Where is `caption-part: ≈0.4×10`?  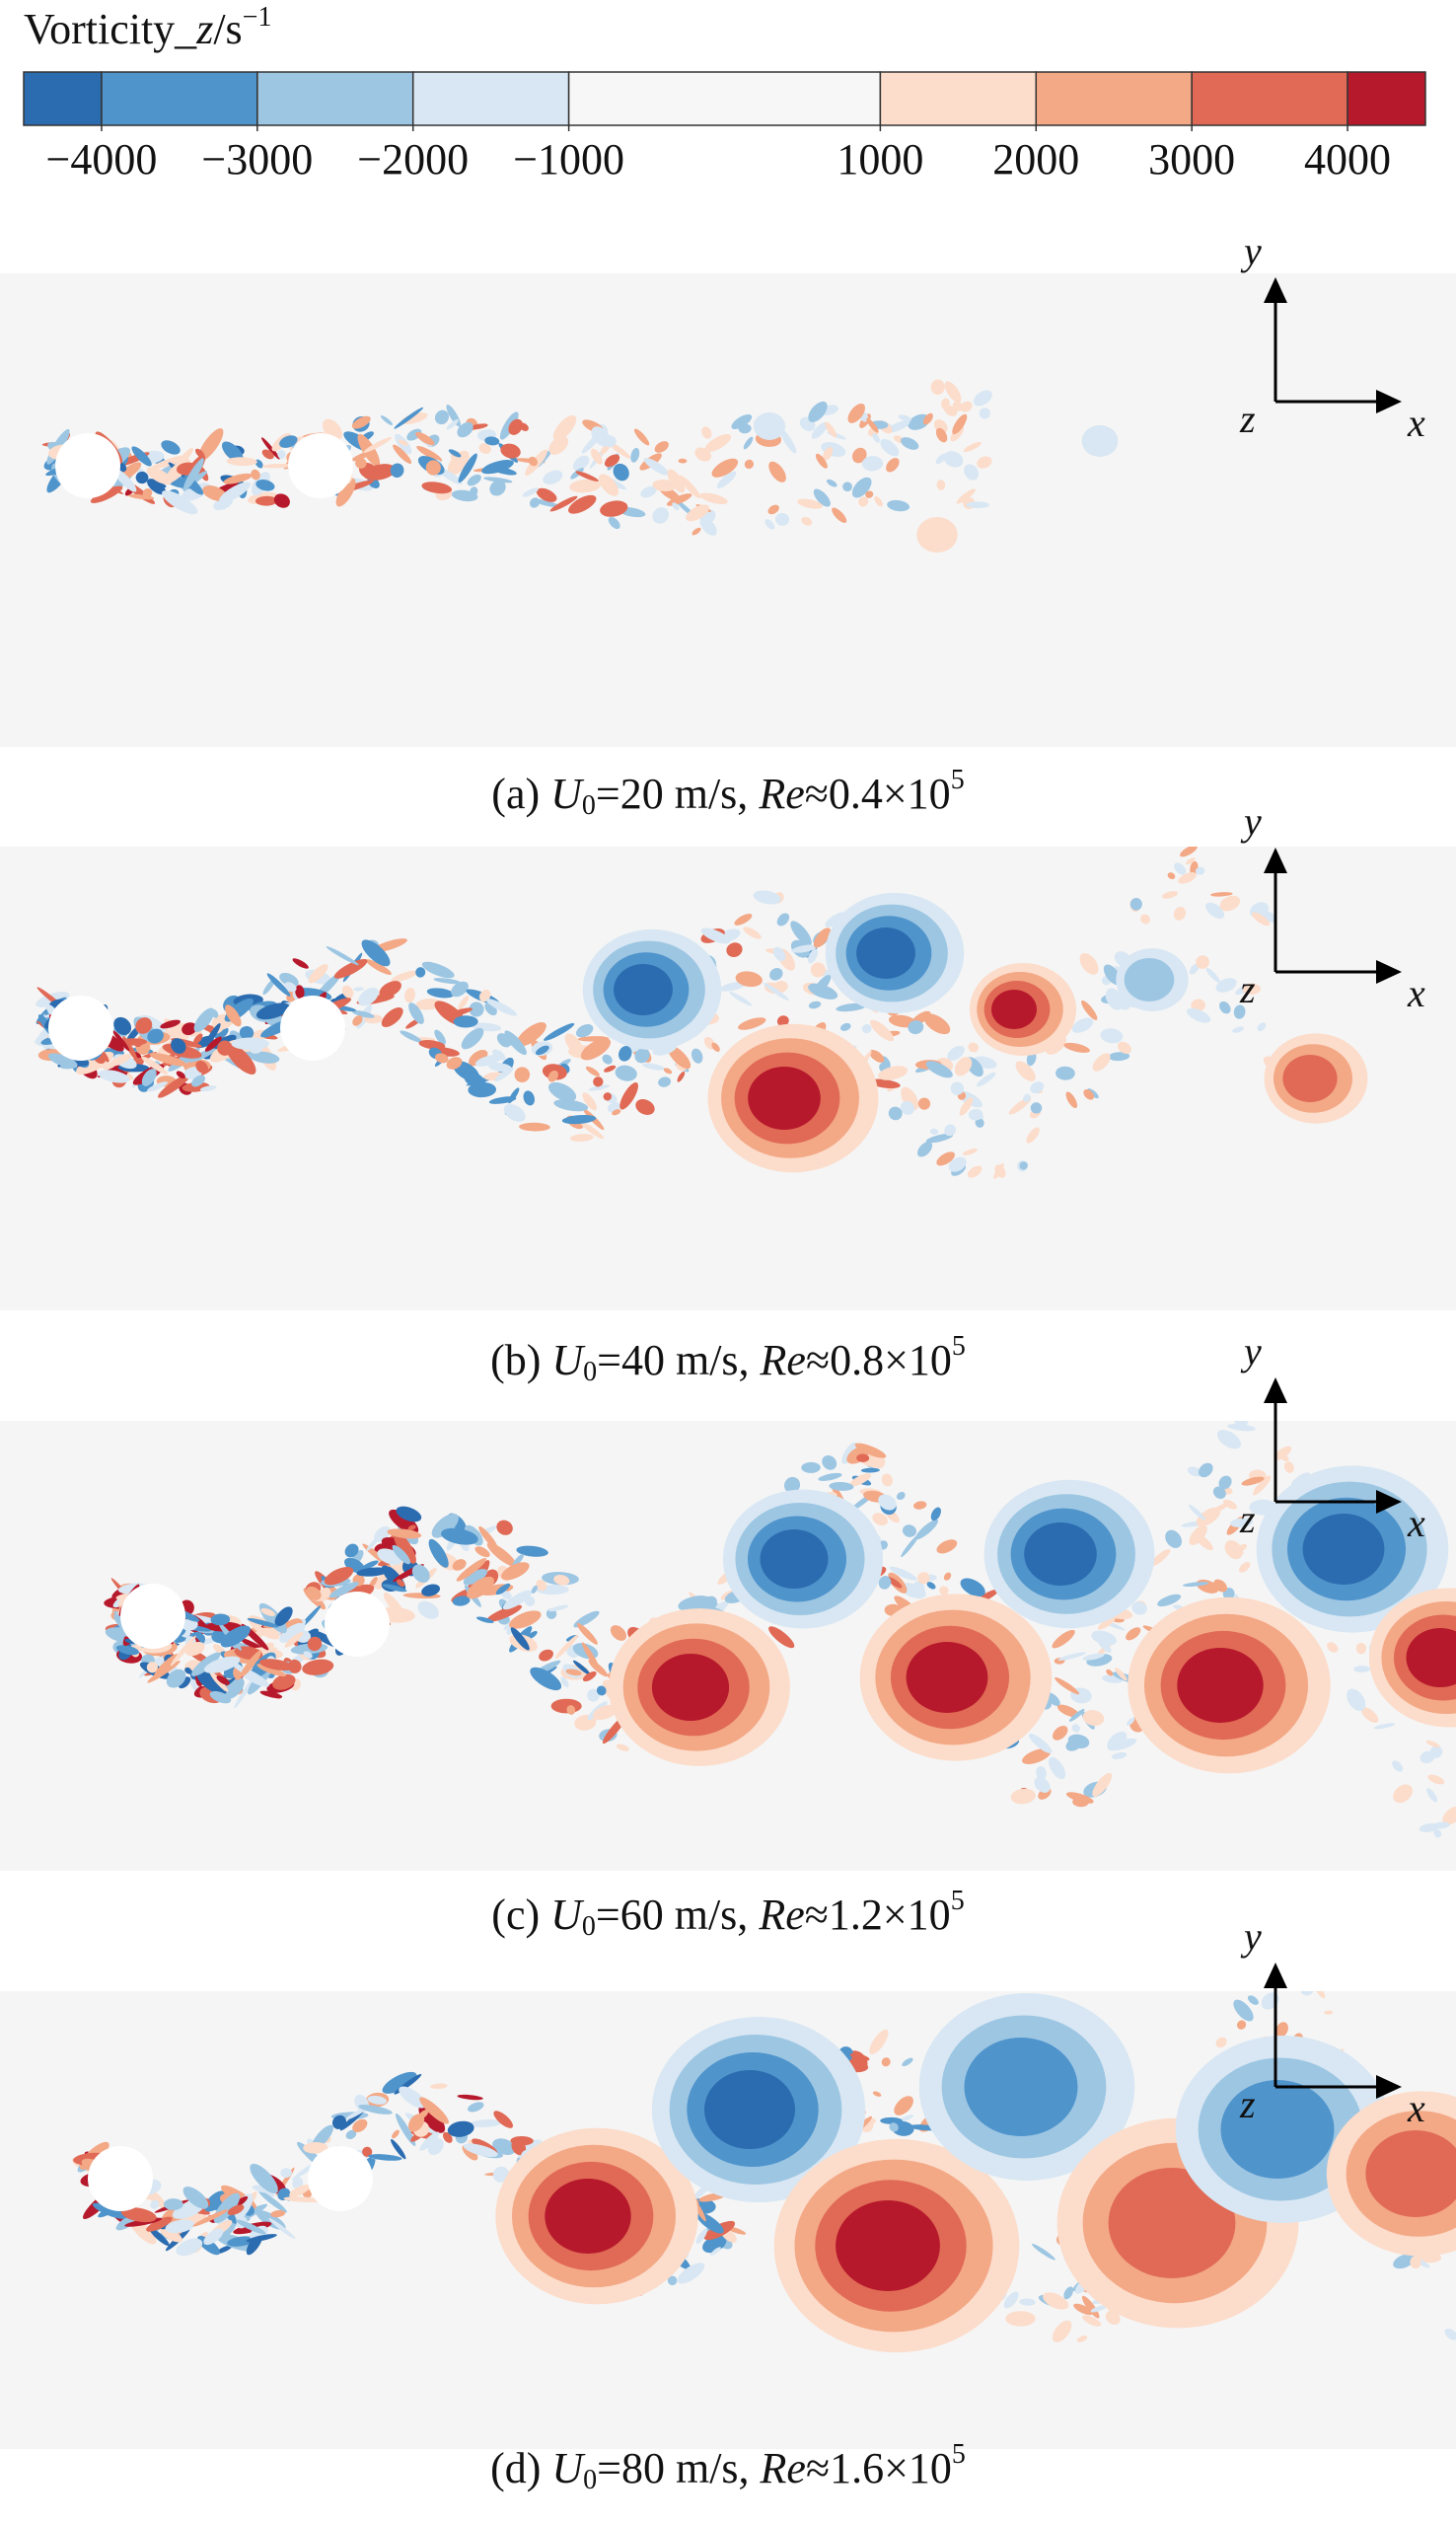 caption-part: ≈0.4×10 is located at coordinates (878, 794).